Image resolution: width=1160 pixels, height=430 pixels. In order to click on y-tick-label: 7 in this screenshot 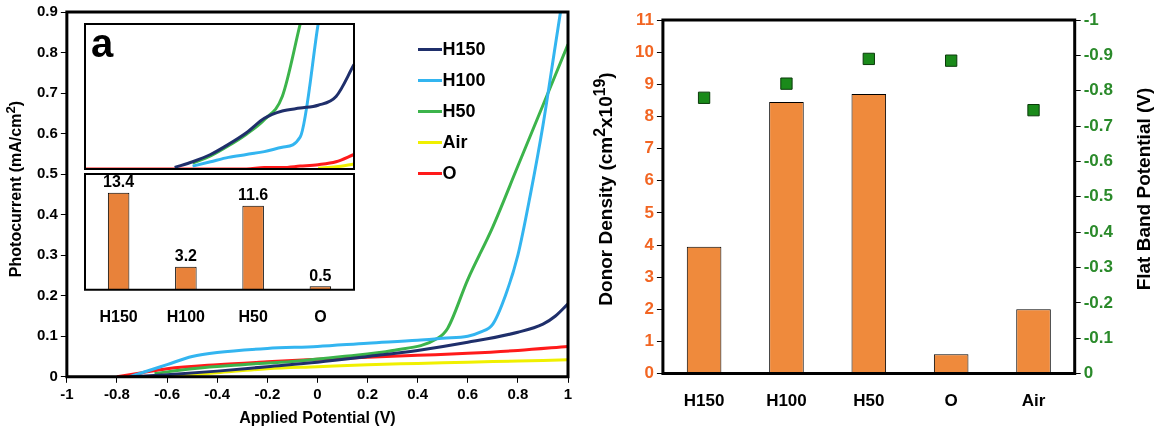, I will do `click(649, 148)`.